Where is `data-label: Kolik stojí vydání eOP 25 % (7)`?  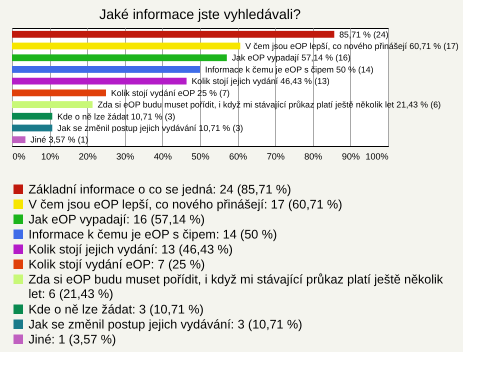 data-label: Kolik stojí vydání eOP 25 % (7) is located at coordinates (170, 93).